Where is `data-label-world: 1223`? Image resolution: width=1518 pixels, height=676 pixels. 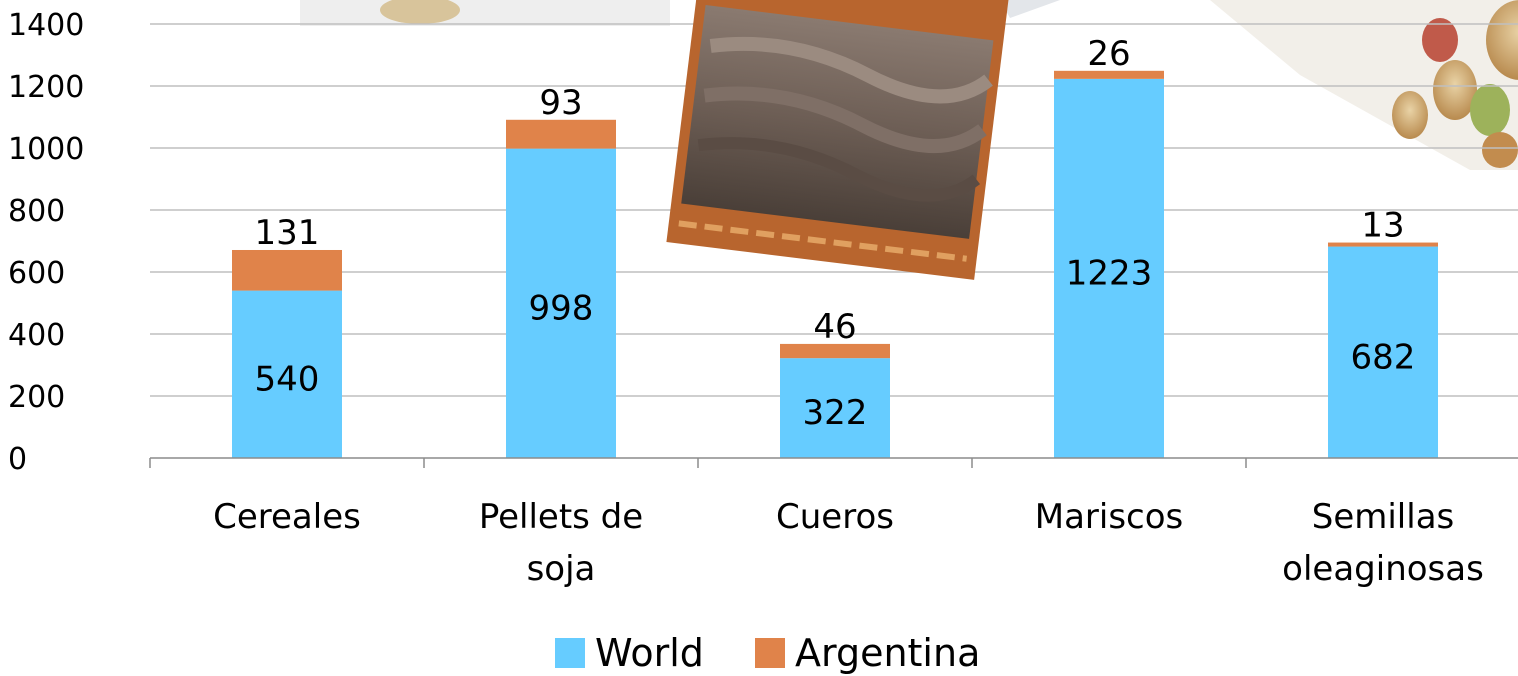
data-label-world: 1223 is located at coordinates (1109, 273).